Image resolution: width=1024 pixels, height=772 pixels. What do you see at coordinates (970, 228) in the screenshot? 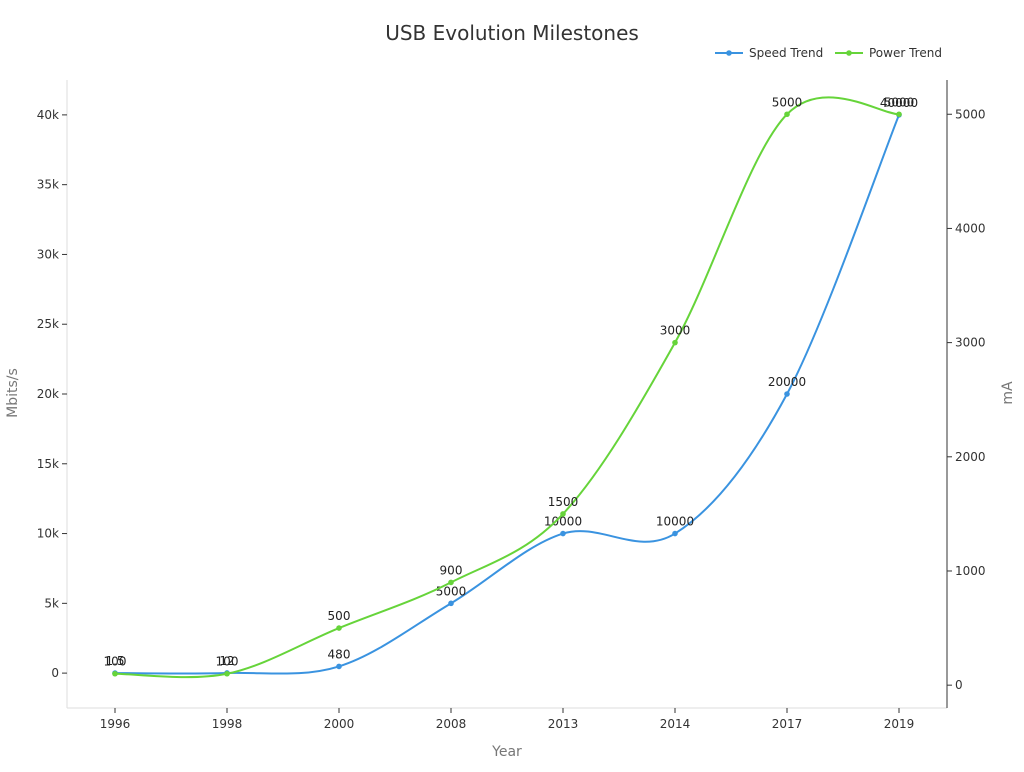
I see `y-right-tick-label: 4000` at bounding box center [970, 228].